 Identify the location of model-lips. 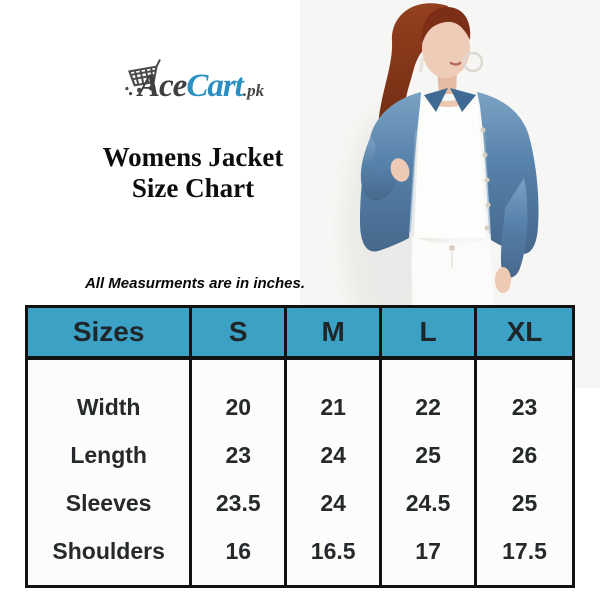
(455, 63).